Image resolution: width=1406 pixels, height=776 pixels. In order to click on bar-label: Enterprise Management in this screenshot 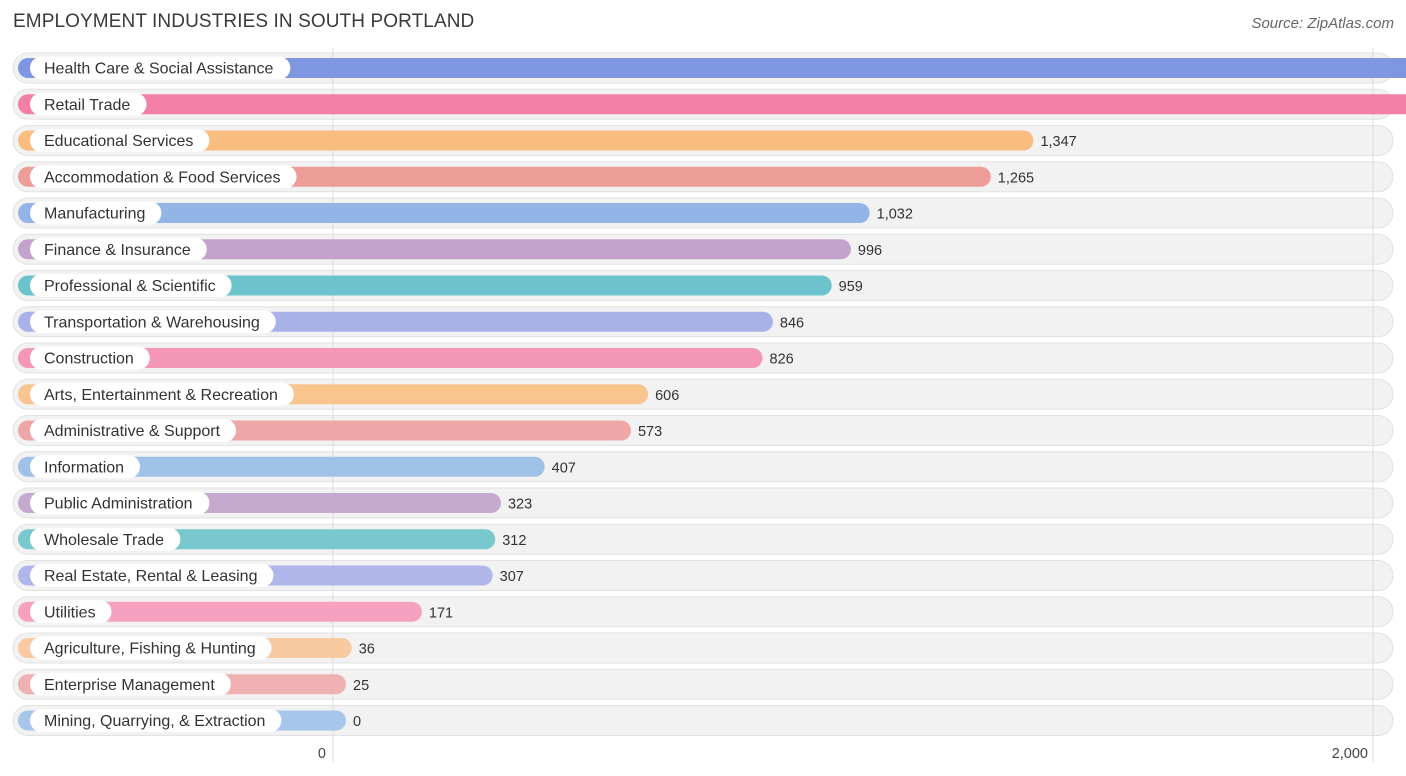, I will do `click(129, 685)`.